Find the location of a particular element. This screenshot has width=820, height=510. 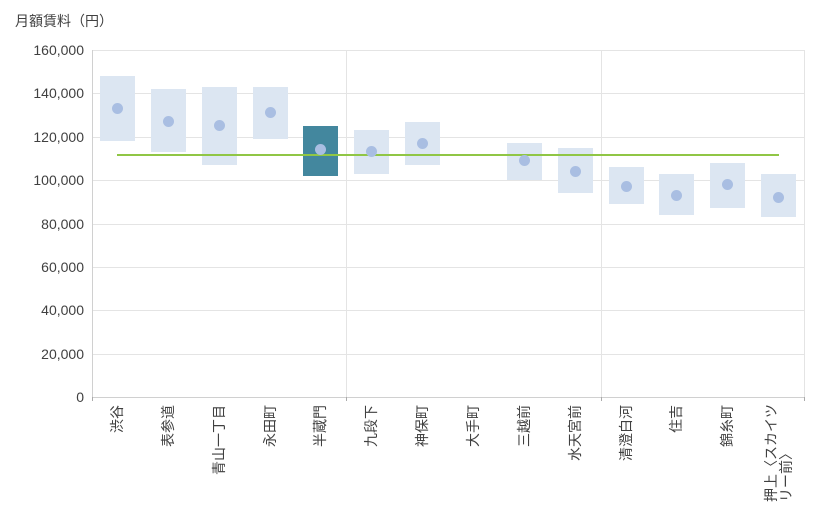

category-label-text: 水天宮前 is located at coordinates (574, 433).